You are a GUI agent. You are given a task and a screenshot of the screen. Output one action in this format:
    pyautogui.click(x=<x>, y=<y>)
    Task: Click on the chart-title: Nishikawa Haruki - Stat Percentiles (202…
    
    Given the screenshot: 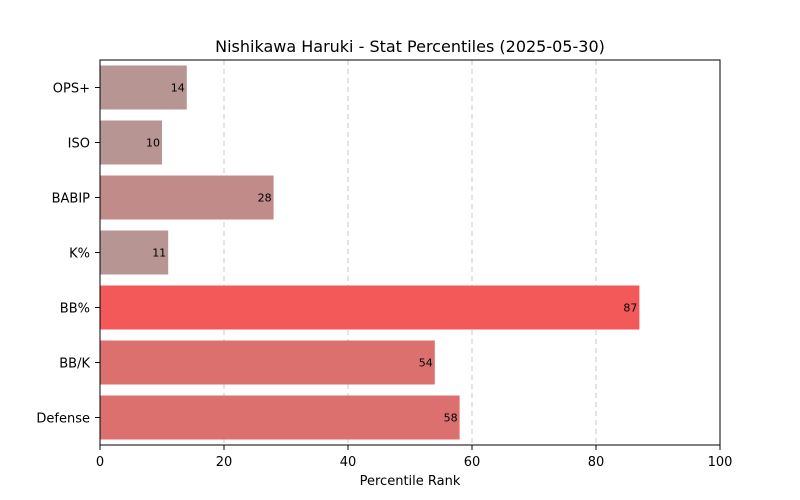 What is the action you would take?
    pyautogui.click(x=410, y=46)
    